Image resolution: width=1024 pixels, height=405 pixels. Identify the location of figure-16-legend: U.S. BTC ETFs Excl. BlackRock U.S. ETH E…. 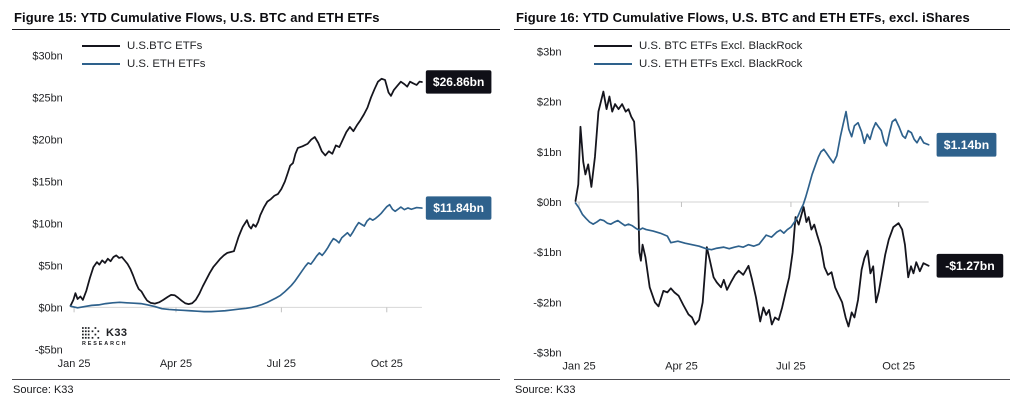
(698, 54).